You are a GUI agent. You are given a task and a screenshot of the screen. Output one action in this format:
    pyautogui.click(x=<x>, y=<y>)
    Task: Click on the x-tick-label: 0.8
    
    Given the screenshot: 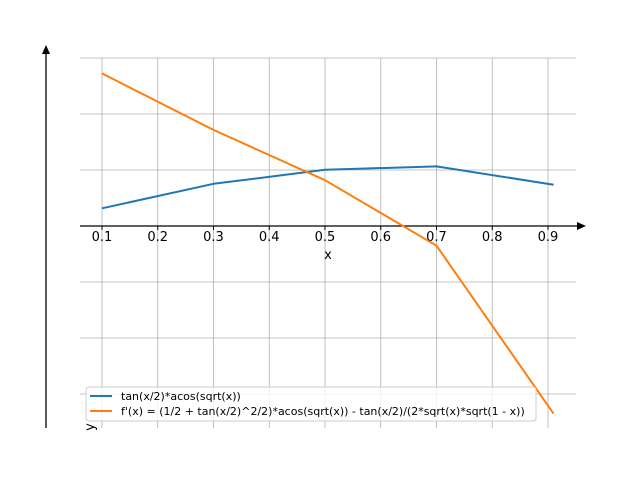 What is the action you would take?
    pyautogui.click(x=492, y=237)
    